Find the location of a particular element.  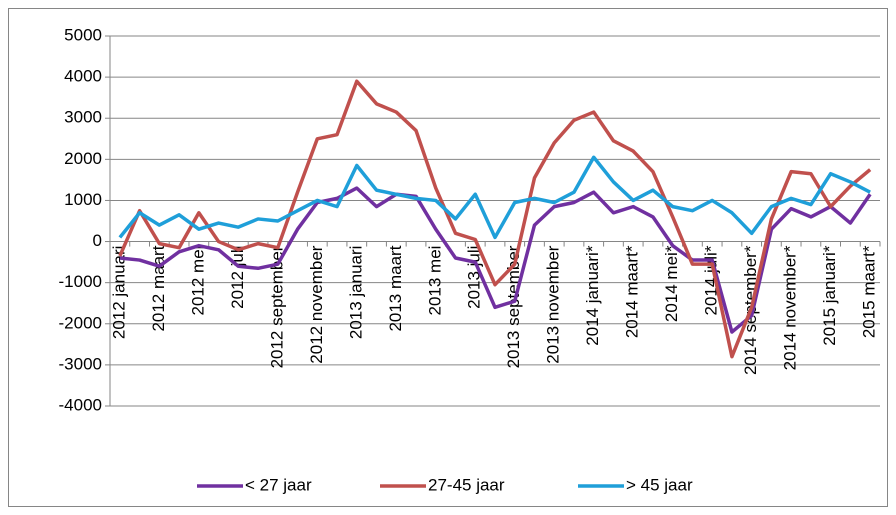

x-tick-label: 2014 maart* is located at coordinates (632, 291).